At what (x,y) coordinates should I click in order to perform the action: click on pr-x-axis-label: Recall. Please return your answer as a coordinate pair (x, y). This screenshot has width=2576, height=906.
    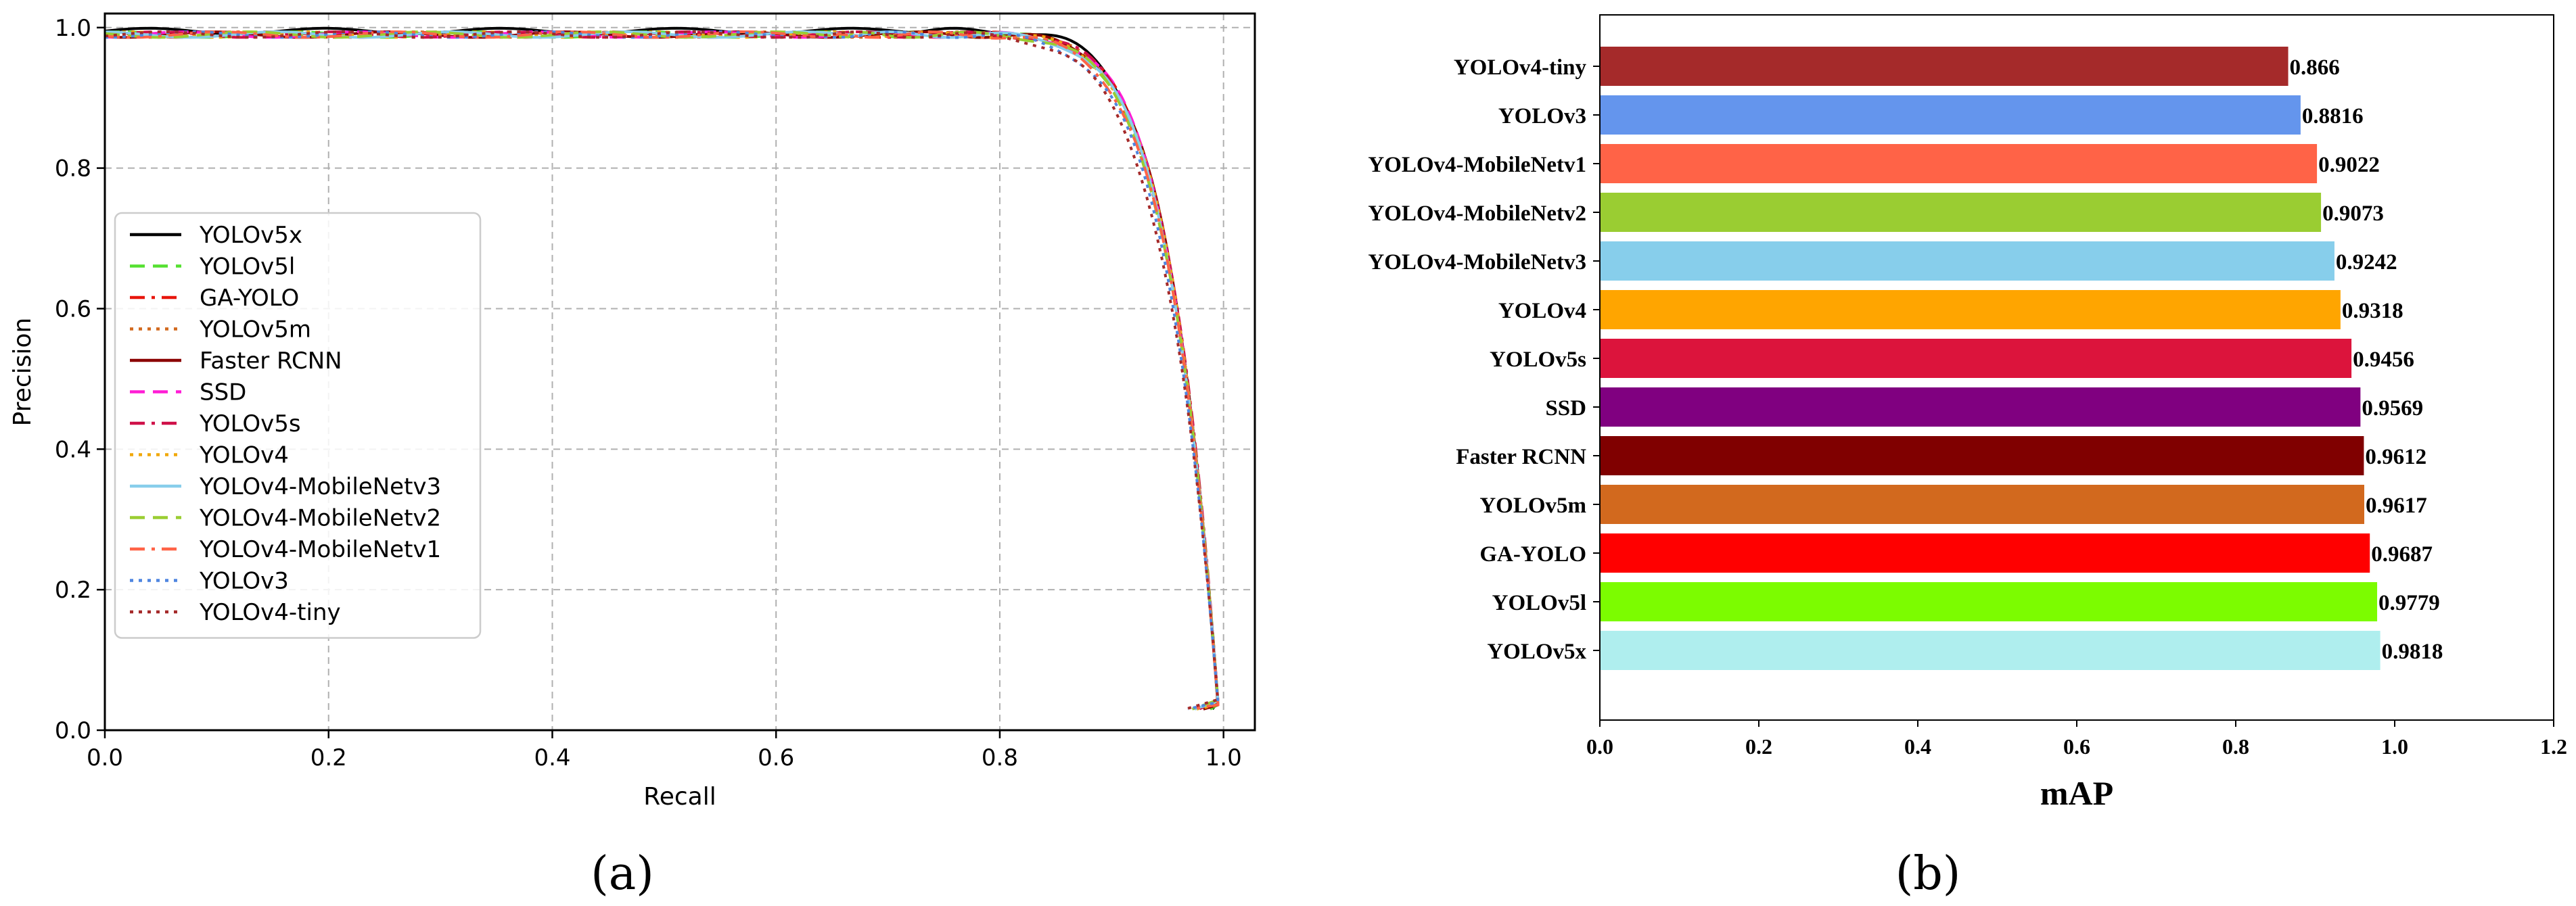
    Looking at the image, I should click on (679, 797).